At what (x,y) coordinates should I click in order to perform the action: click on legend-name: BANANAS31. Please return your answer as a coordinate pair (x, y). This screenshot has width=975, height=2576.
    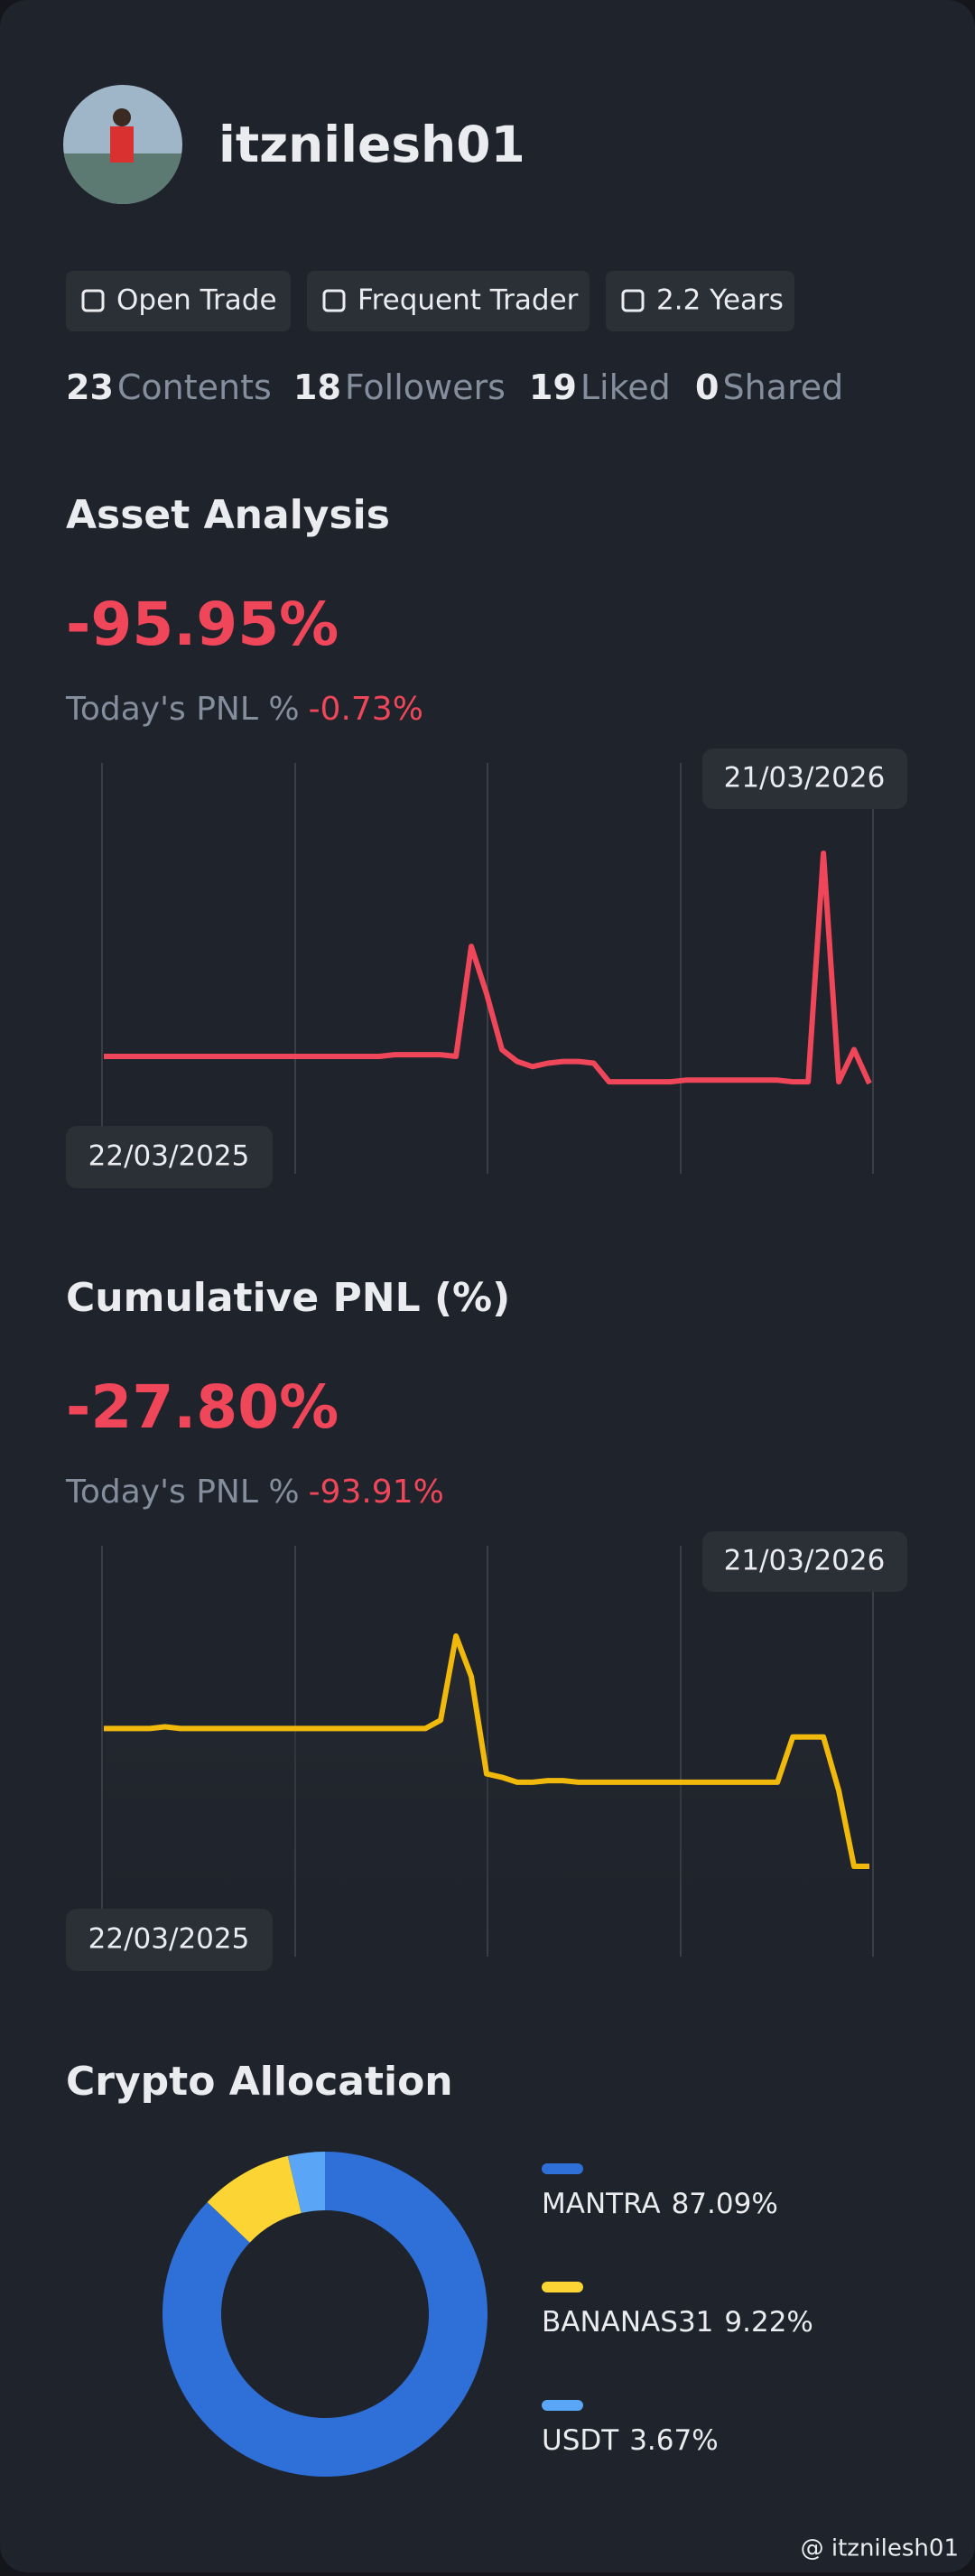
    Looking at the image, I should click on (627, 2322).